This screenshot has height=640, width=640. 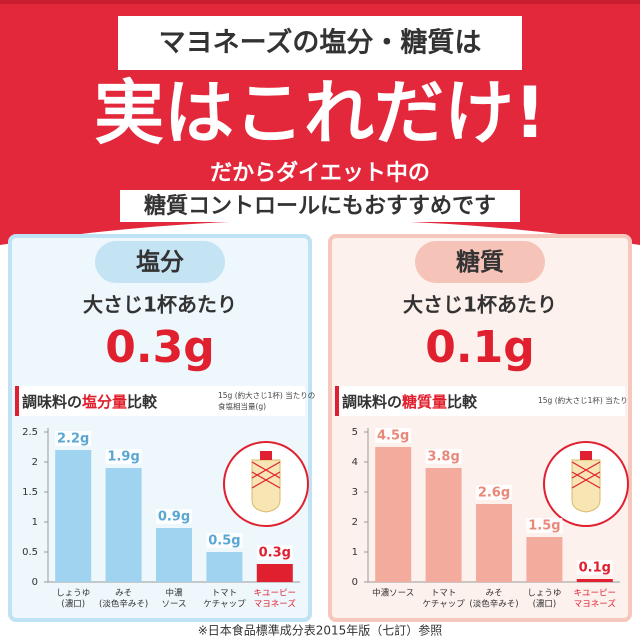 I want to click on value-label: 4.5g, so click(x=393, y=436).